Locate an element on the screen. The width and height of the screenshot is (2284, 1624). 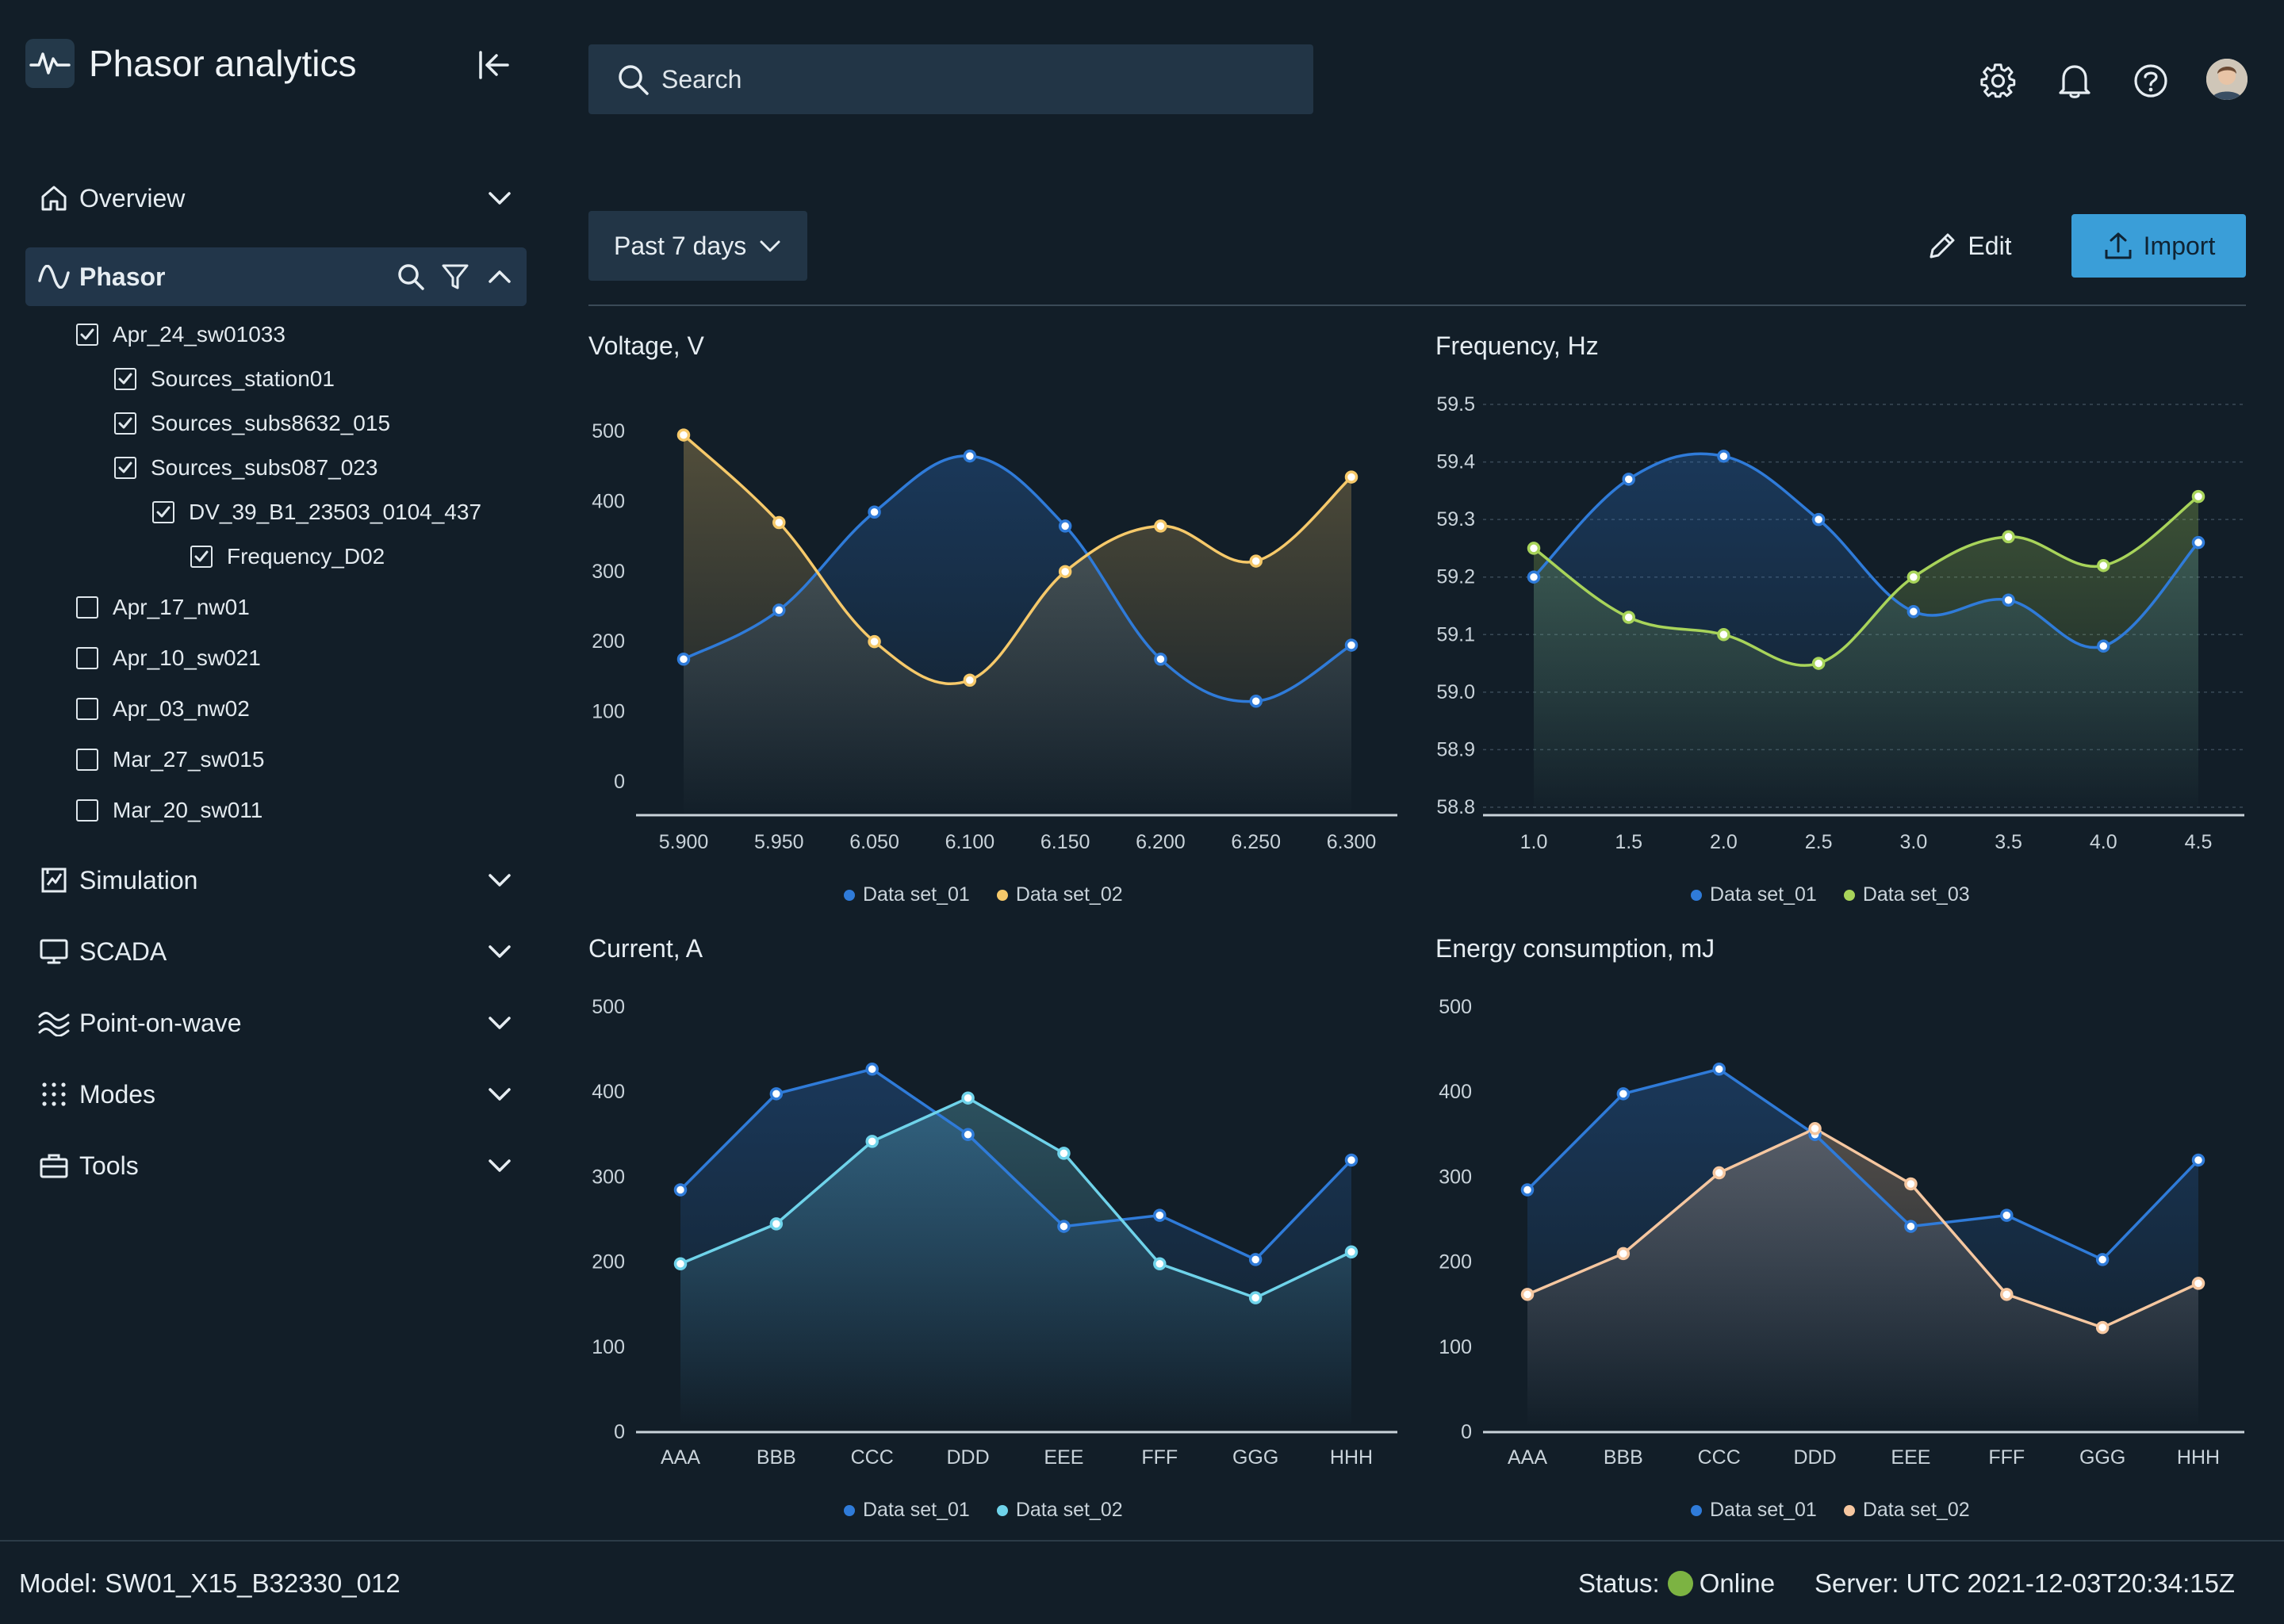
tree-item: Apr_03_nw02 is located at coordinates (163, 708).